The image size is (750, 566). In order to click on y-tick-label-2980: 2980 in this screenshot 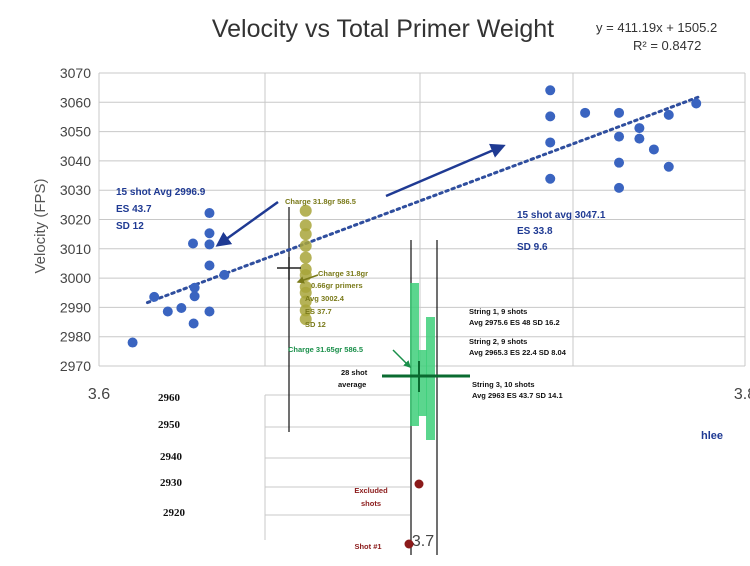, I will do `click(75, 337)`.